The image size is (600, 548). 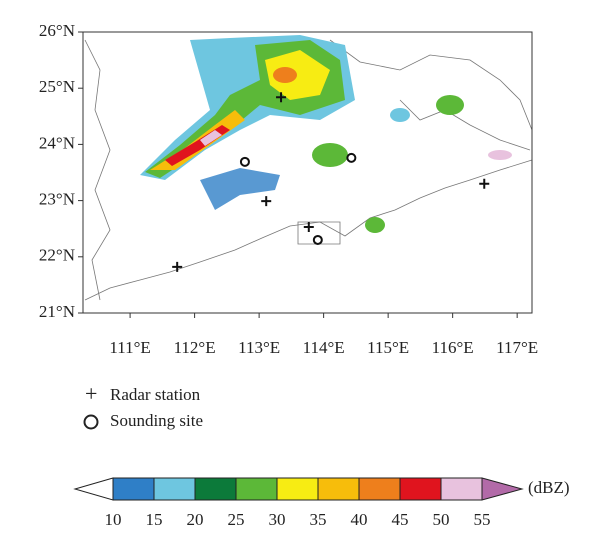 What do you see at coordinates (259, 347) in the screenshot?
I see `x-tick-label: 113°E` at bounding box center [259, 347].